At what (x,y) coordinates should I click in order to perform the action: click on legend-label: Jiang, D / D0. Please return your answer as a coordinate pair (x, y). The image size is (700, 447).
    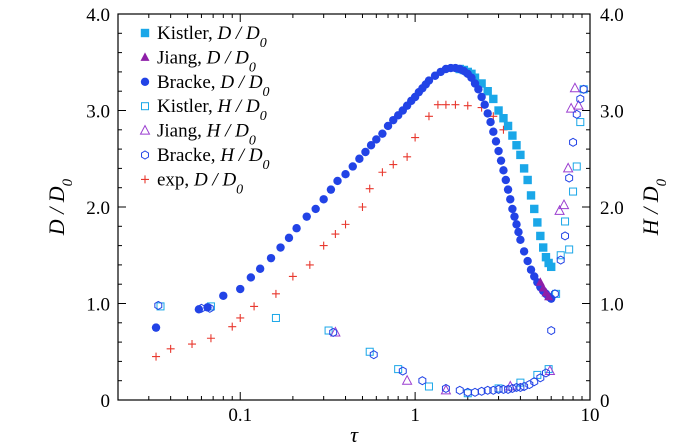
    Looking at the image, I should click on (206, 61).